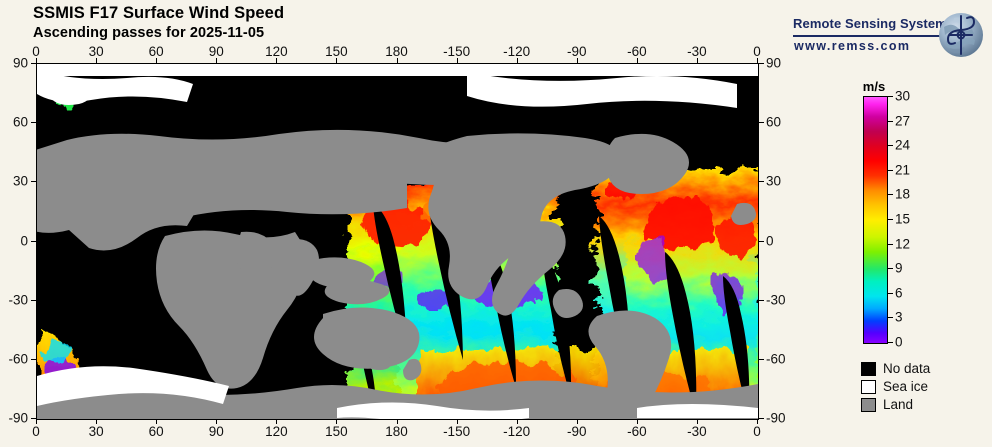  I want to click on lat-tick-label-left-3: 0, so click(24, 240).